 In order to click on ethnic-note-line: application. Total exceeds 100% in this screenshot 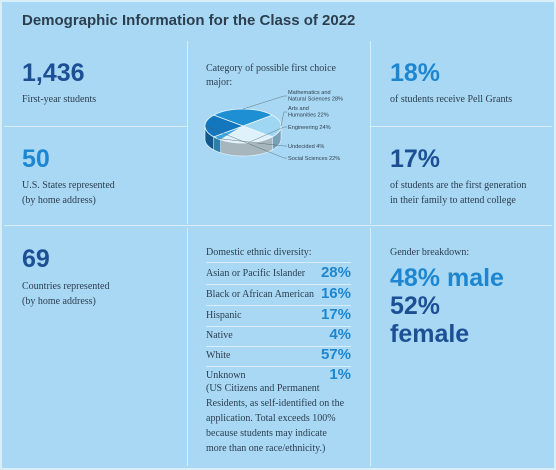, I will do `click(271, 418)`.